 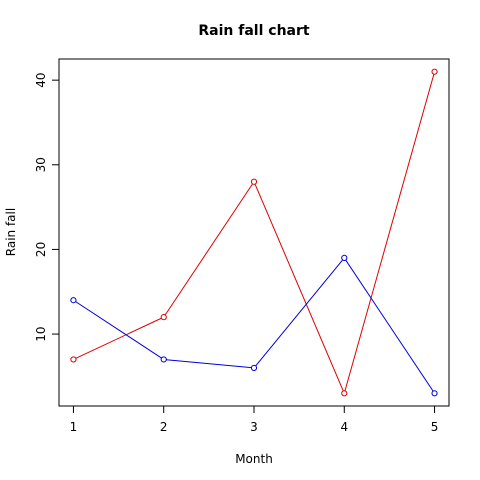 What do you see at coordinates (41, 249) in the screenshot?
I see `y-tick-label: 20` at bounding box center [41, 249].